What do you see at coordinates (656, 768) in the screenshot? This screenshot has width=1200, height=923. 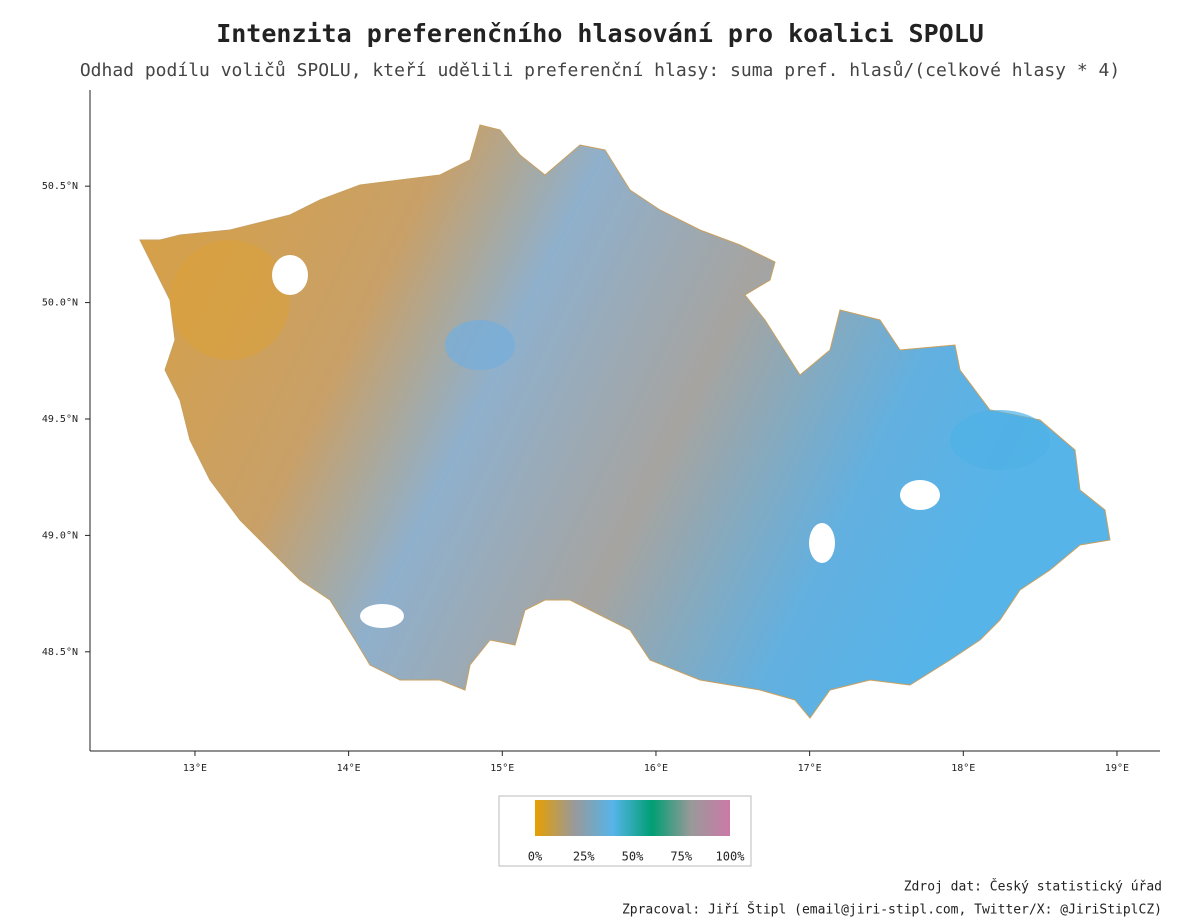 I see `x-tick-label: 16°E` at bounding box center [656, 768].